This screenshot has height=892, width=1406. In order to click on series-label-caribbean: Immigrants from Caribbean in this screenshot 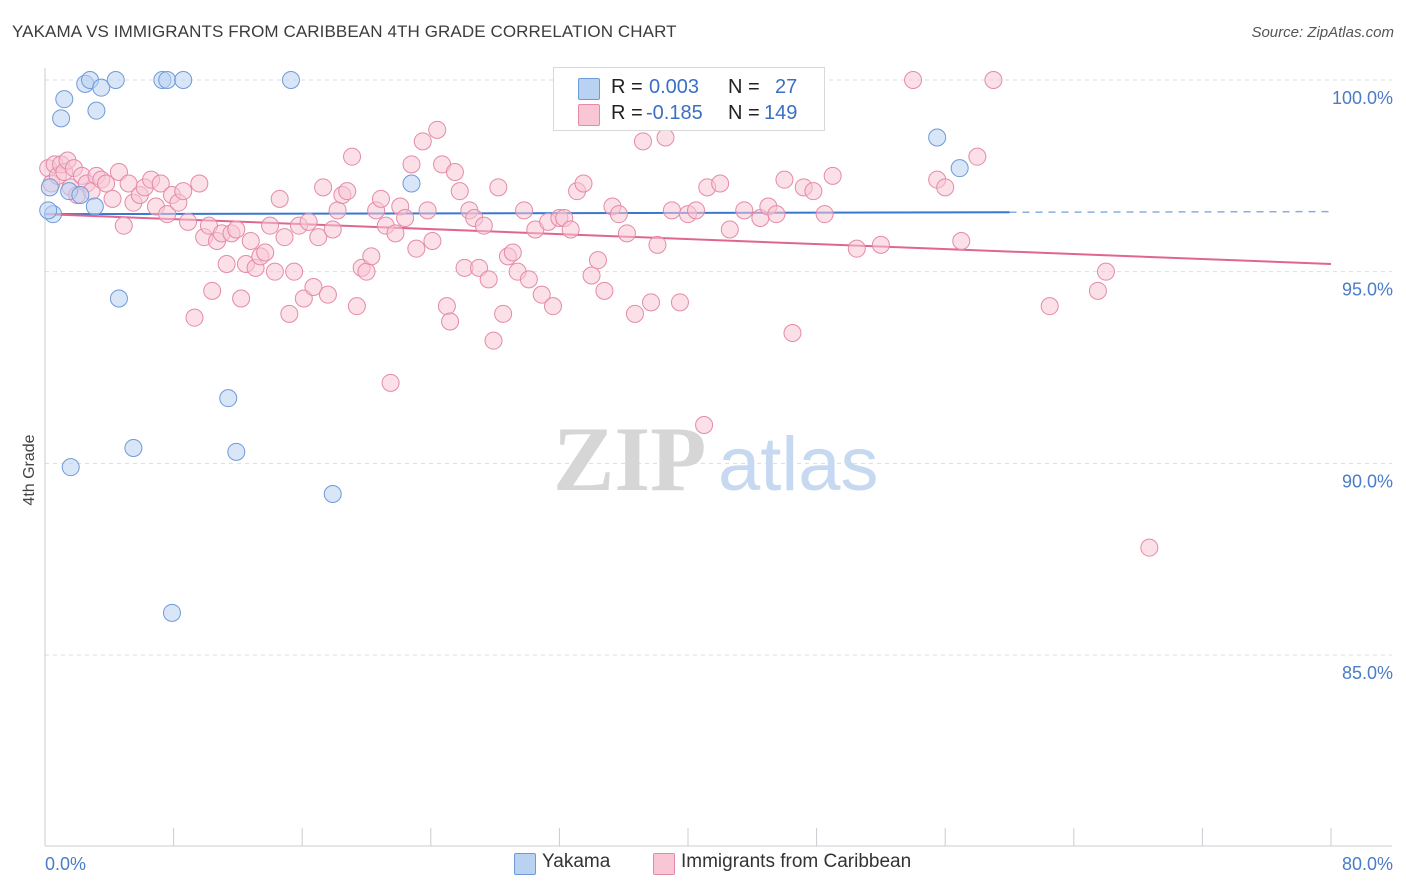, I will do `click(796, 861)`.